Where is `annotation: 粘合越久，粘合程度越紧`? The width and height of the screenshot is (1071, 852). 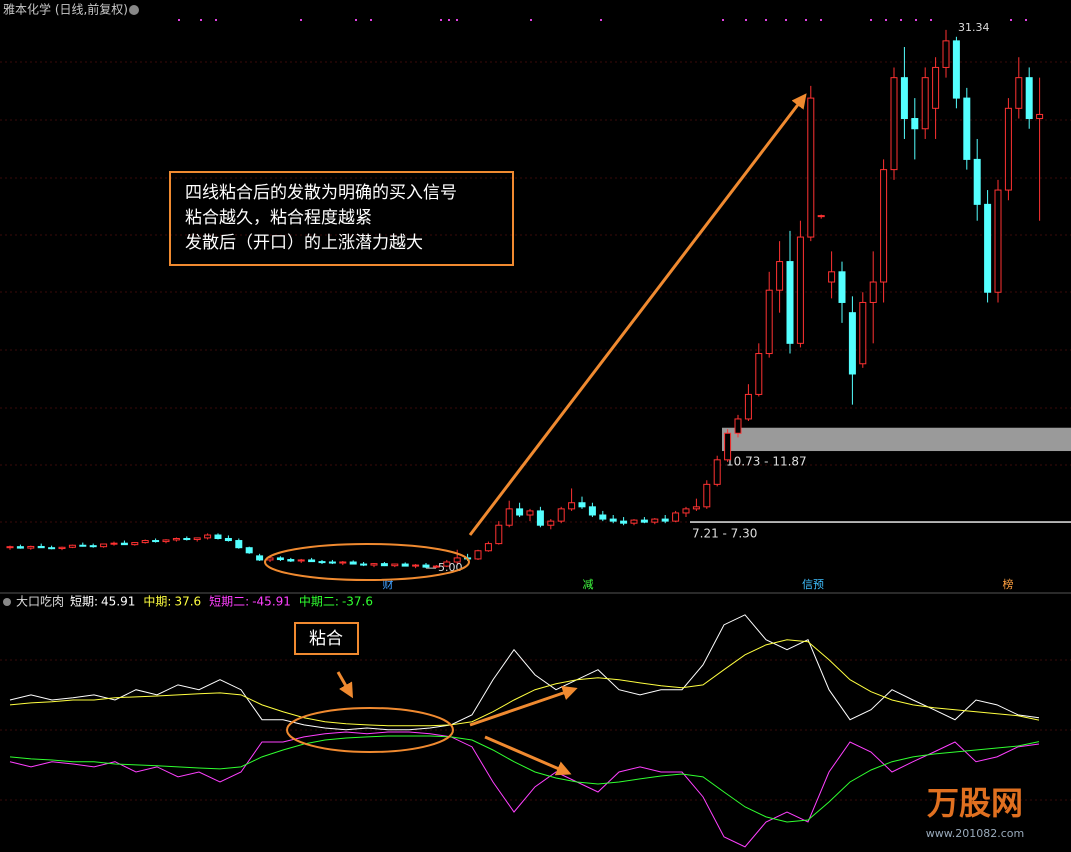 annotation: 粘合越久，粘合程度越紧 is located at coordinates (278, 218).